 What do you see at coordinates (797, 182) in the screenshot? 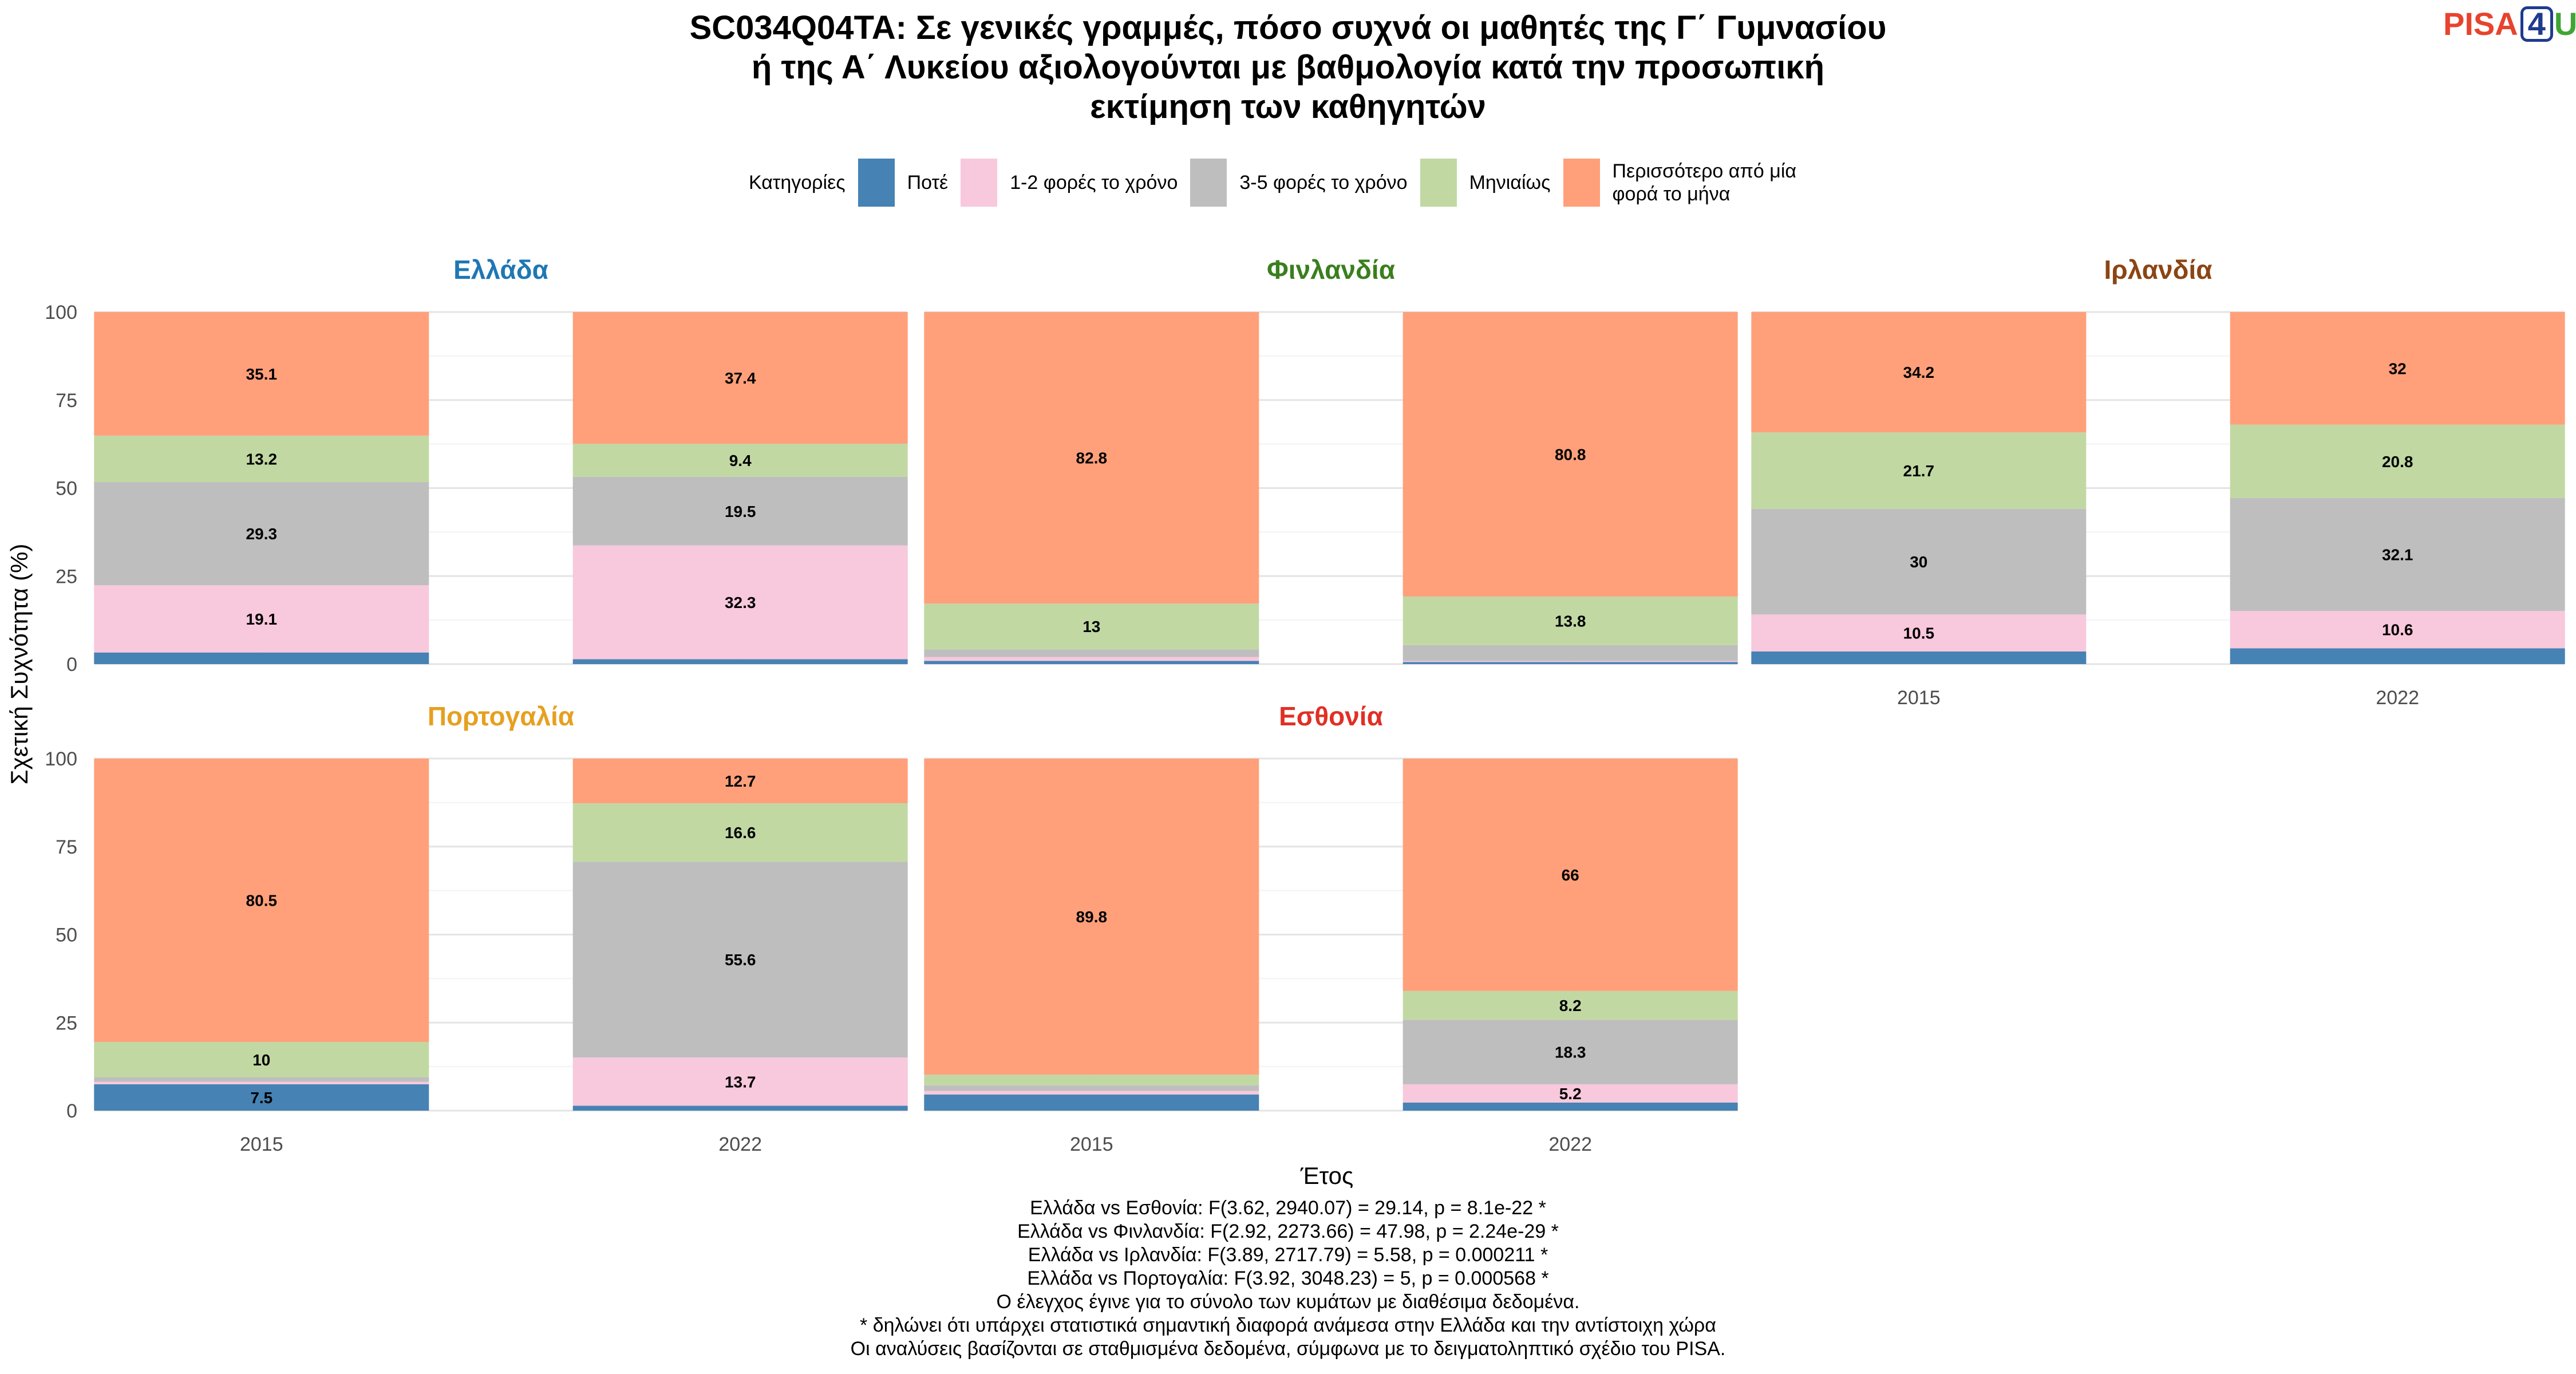
I see `legend-title: Κατηγορίες` at bounding box center [797, 182].